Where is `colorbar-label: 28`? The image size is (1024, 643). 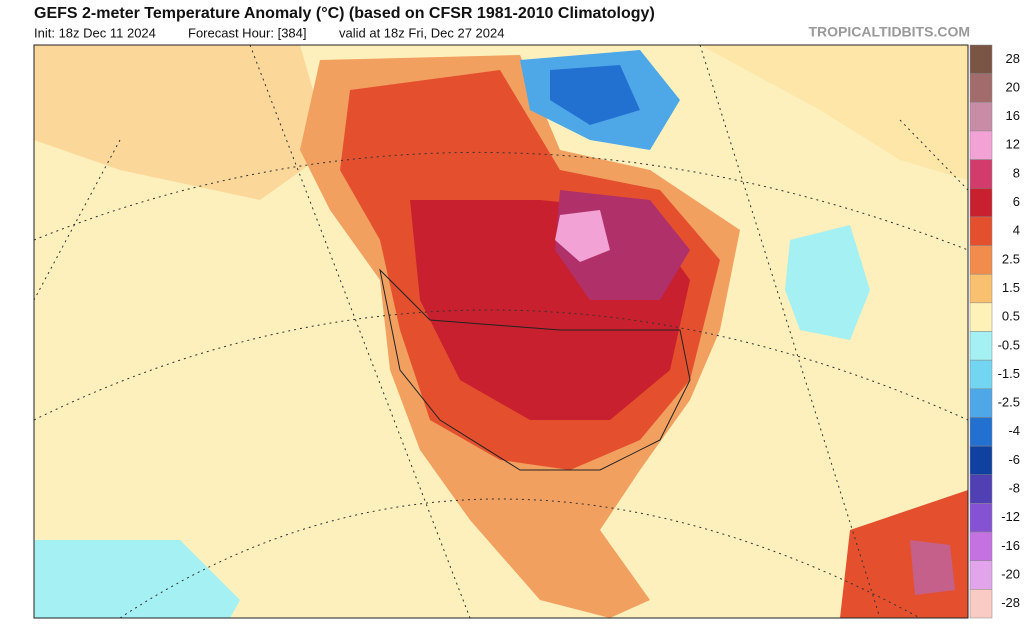 colorbar-label: 28 is located at coordinates (1013, 58).